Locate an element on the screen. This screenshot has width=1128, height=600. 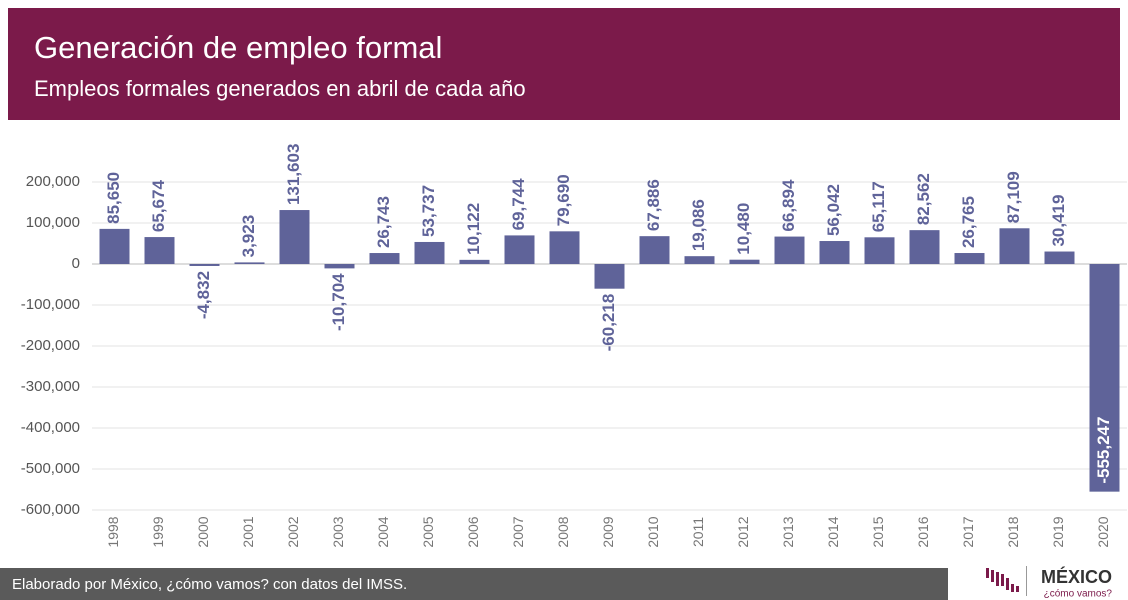
y-tick-label: -400,000 is located at coordinates (50, 427).